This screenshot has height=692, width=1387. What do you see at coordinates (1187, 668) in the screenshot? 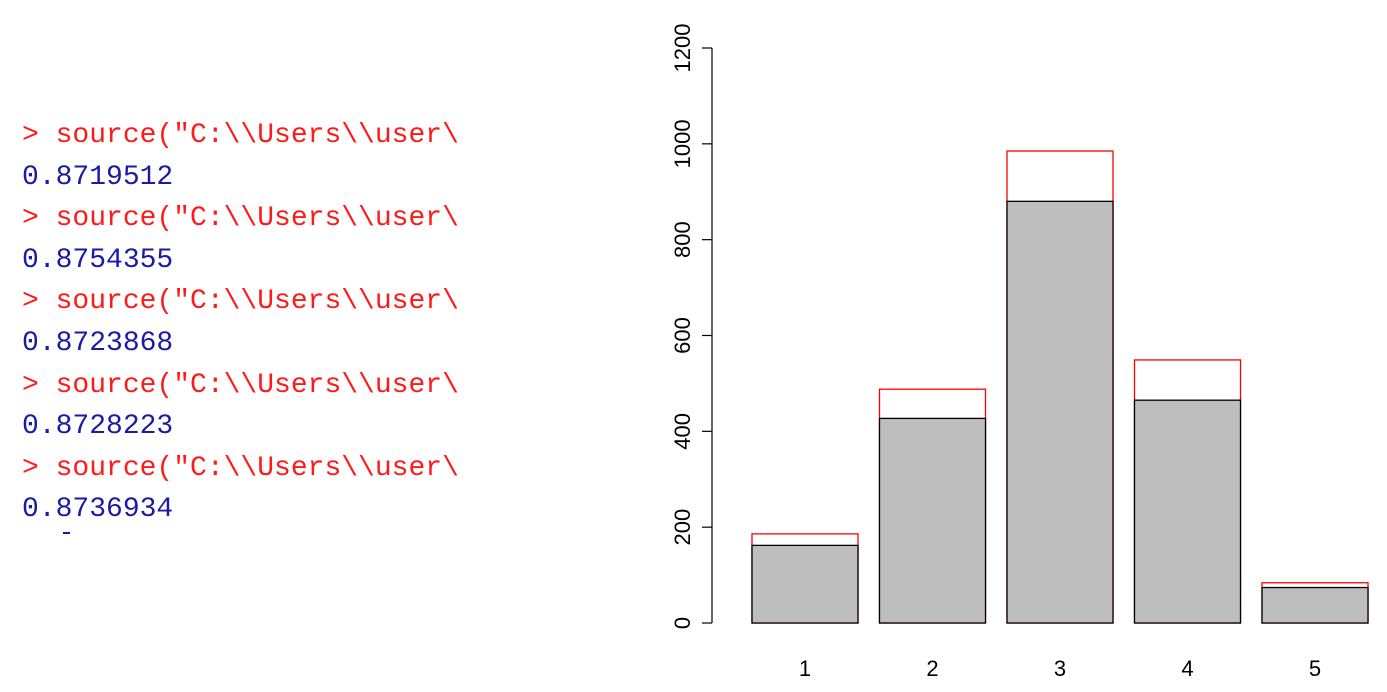
I see `x-tick-label: 4` at bounding box center [1187, 668].